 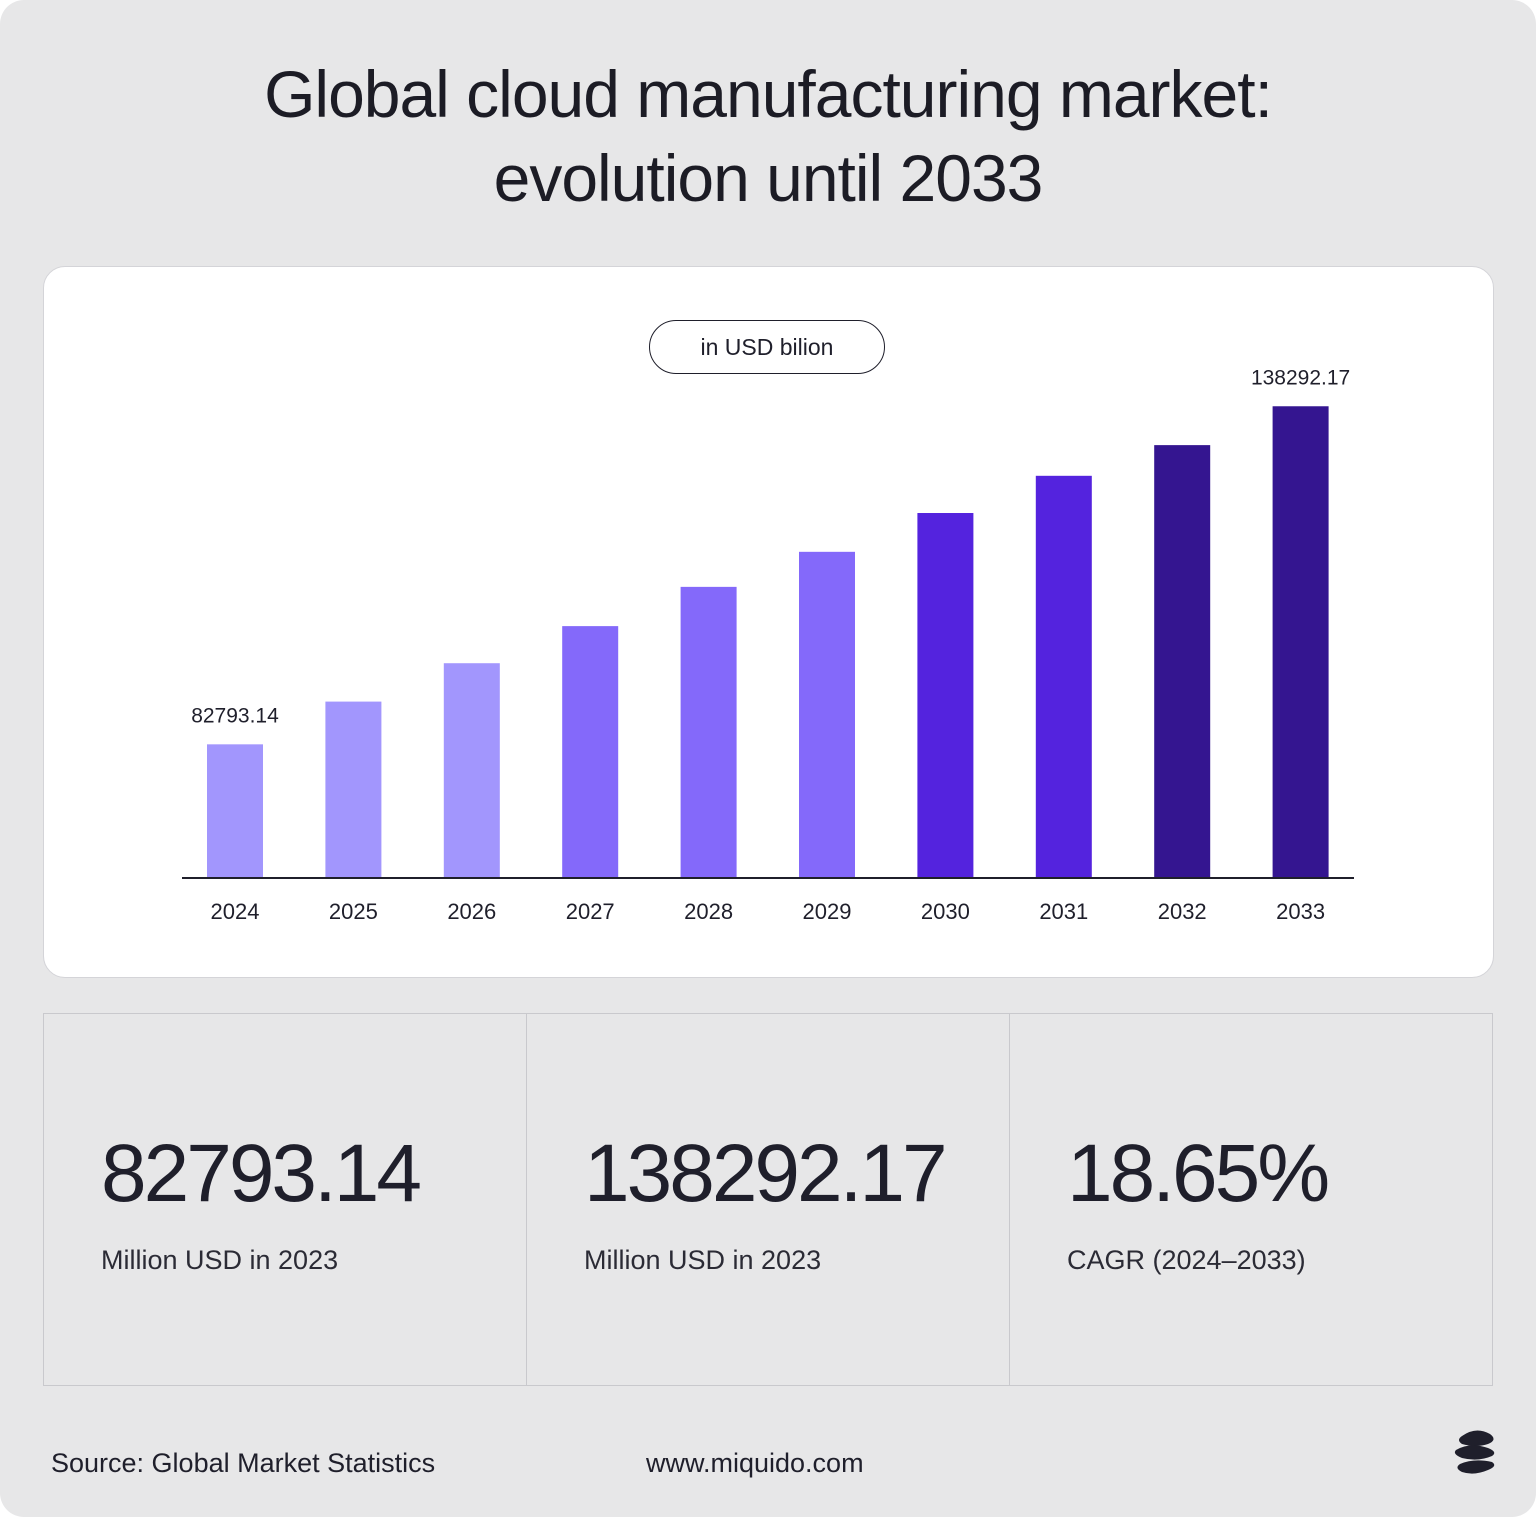 I want to click on data-label: 82793.14, so click(x=235, y=715).